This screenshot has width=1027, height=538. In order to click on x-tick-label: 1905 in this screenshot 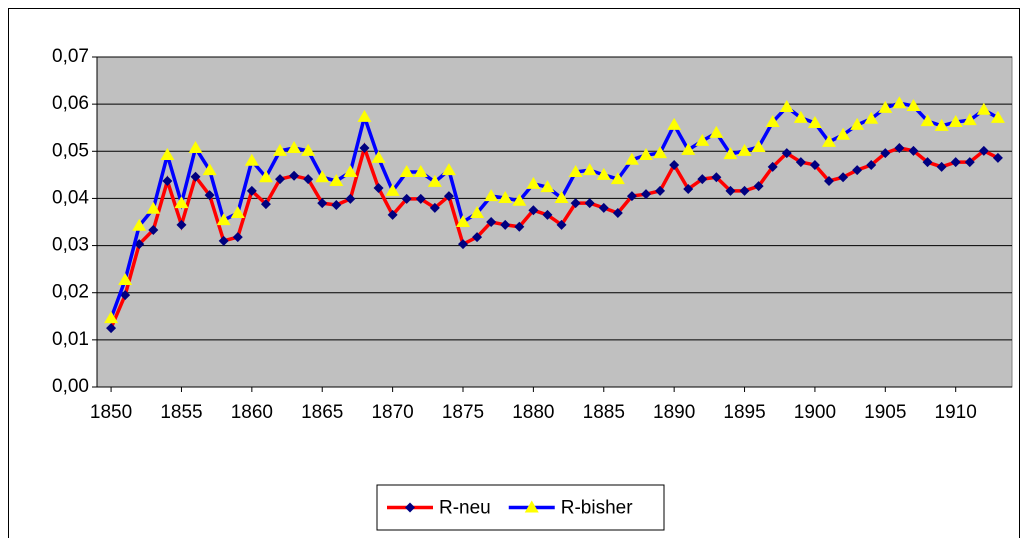, I will do `click(885, 412)`.